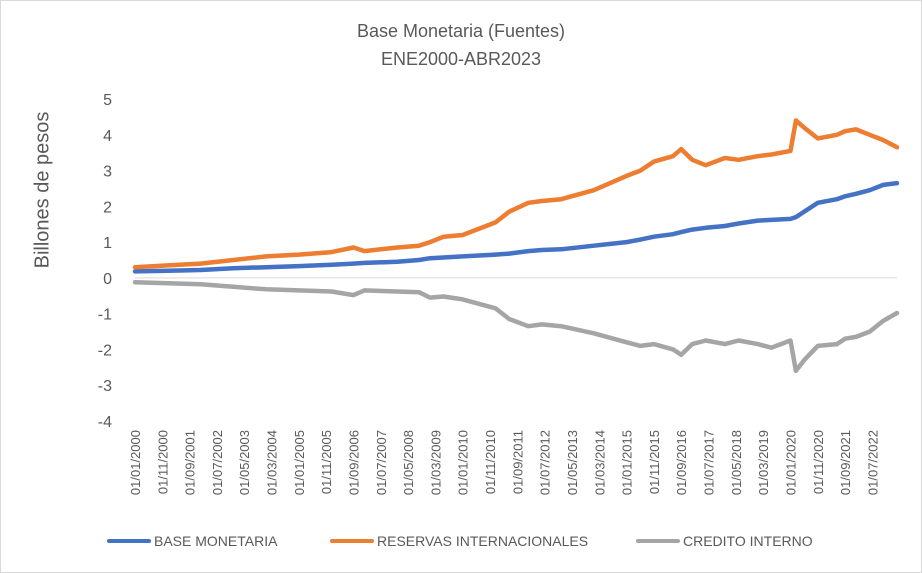 This screenshot has height=573, width=922. I want to click on y-tick-label: 3, so click(107, 172).